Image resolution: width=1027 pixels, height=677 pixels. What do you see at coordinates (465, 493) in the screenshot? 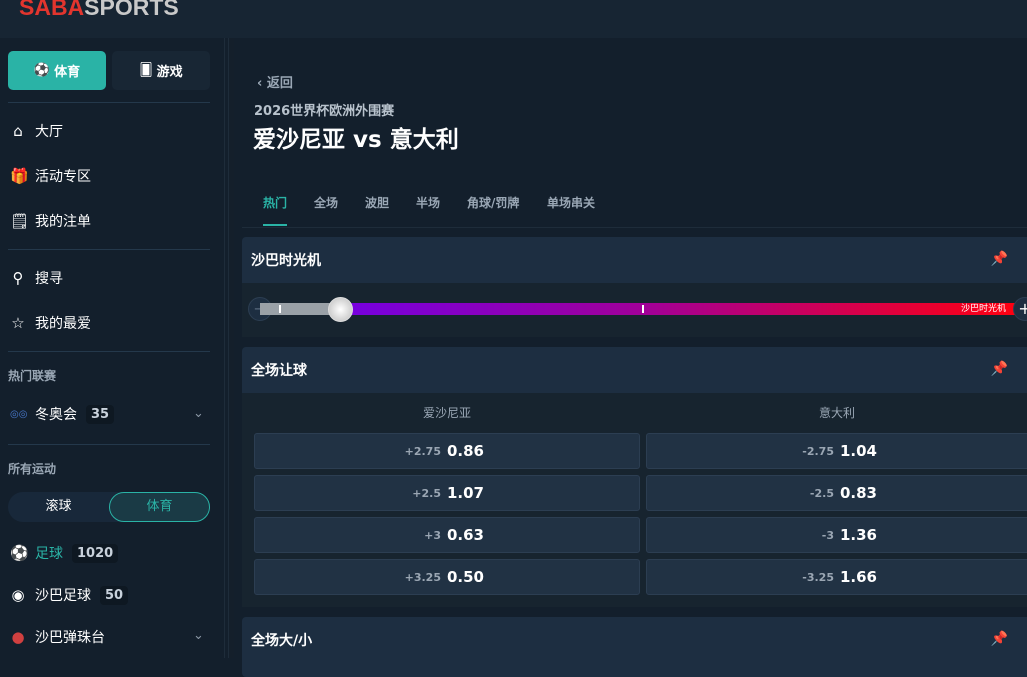
I see `odds-value: 1.07` at bounding box center [465, 493].